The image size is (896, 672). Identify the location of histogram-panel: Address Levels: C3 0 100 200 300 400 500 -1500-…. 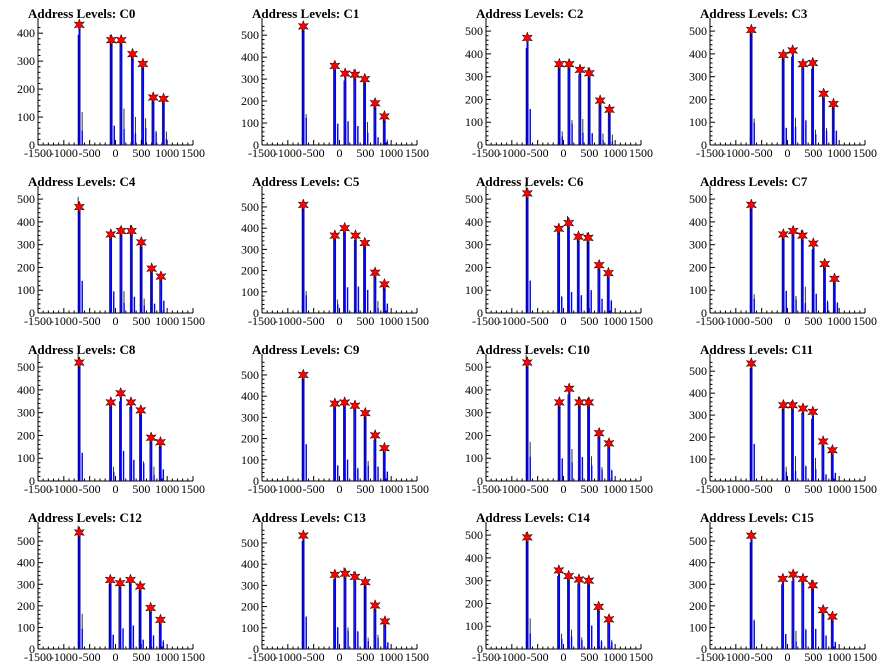
(784, 84).